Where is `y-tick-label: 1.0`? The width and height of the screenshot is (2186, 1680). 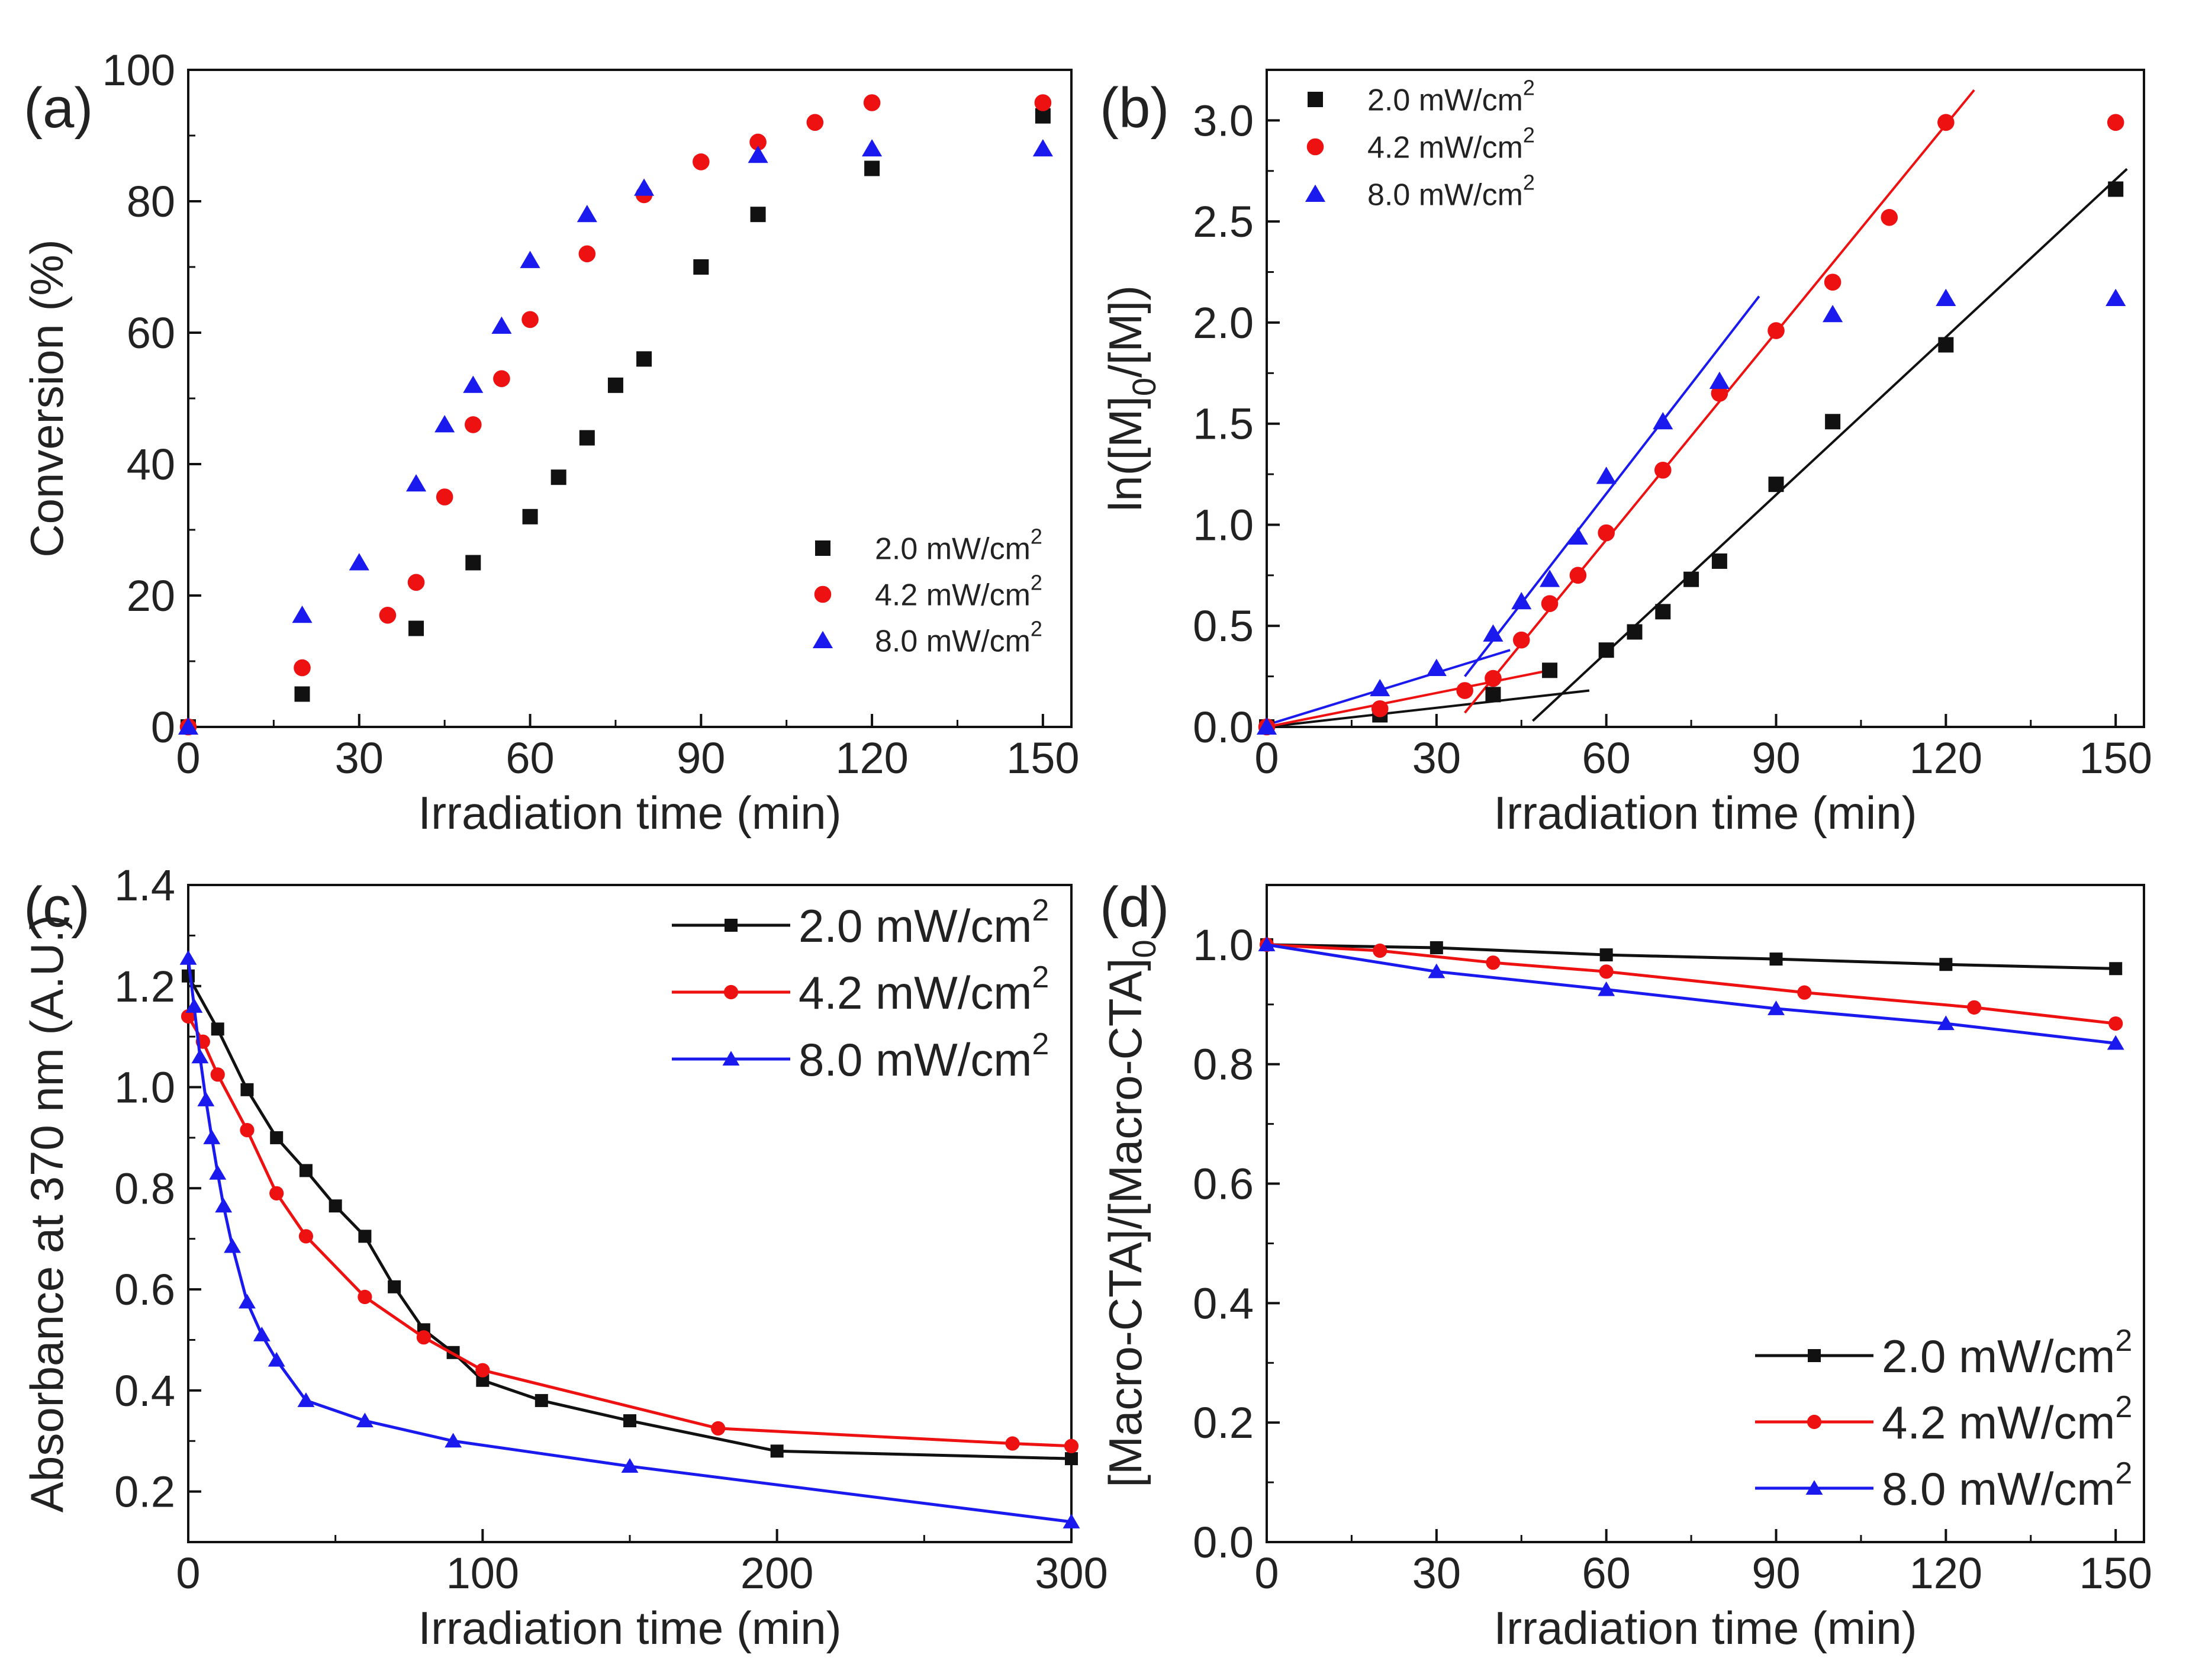
y-tick-label: 1.0 is located at coordinates (144, 1087).